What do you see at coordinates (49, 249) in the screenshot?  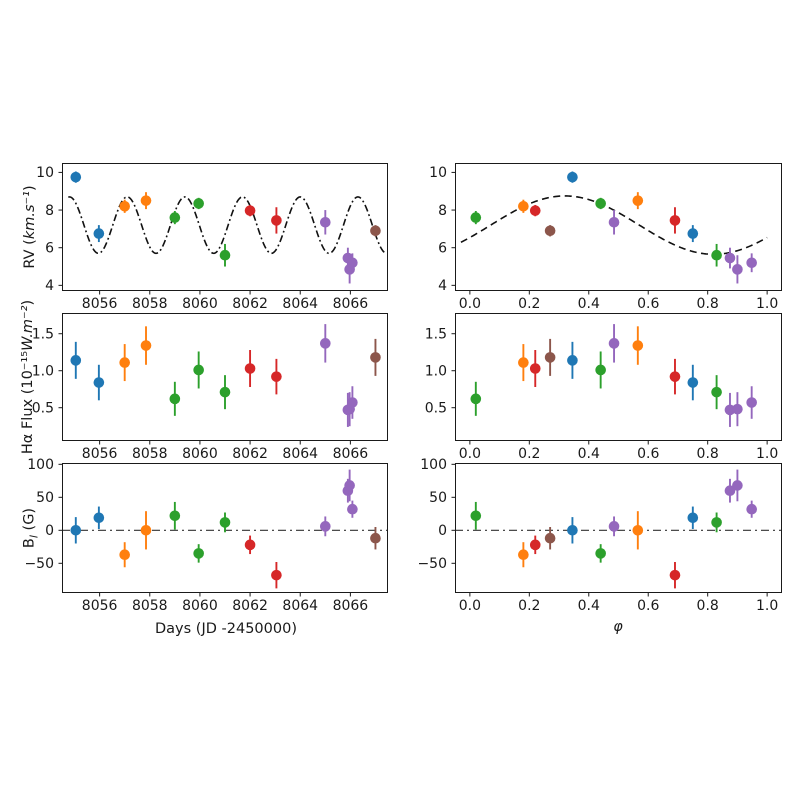 I see `y-tick-label: 6` at bounding box center [49, 249].